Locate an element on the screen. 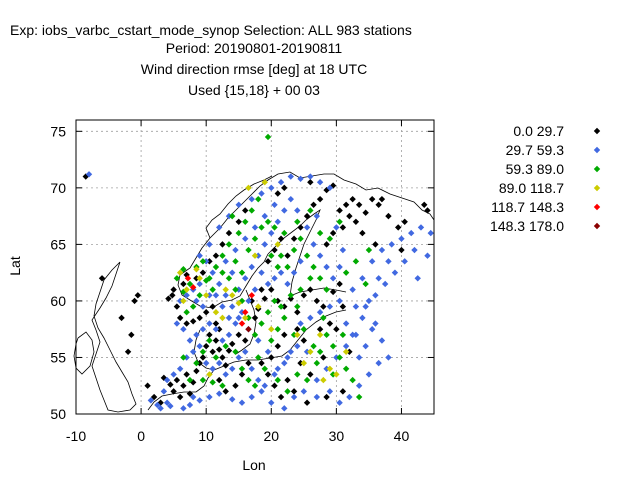 The height and width of the screenshot is (480, 640). y-tick-label: 70 is located at coordinates (58, 188).